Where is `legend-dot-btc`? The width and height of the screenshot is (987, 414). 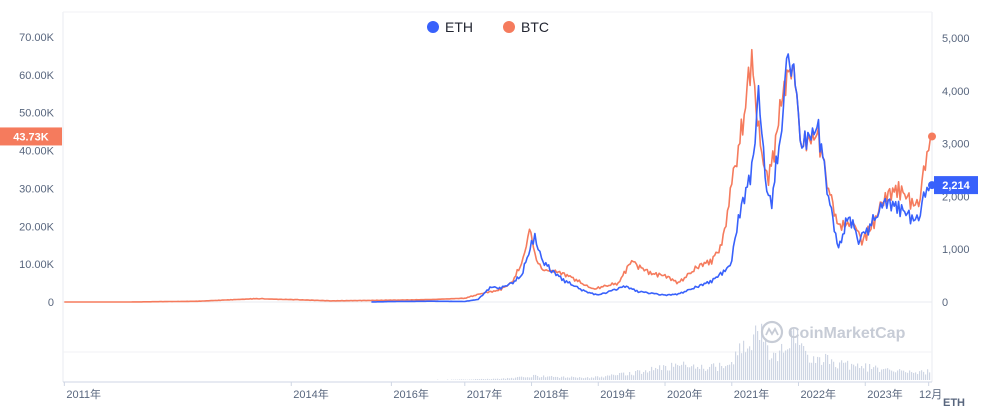 legend-dot-btc is located at coordinates (509, 27).